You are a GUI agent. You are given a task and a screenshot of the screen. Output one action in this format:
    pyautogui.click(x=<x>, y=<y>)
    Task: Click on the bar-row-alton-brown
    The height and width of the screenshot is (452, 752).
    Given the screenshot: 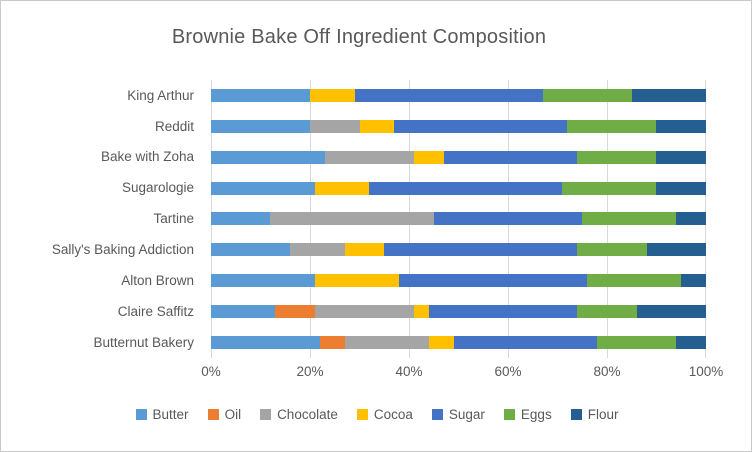 What is the action you would take?
    pyautogui.click(x=458, y=281)
    